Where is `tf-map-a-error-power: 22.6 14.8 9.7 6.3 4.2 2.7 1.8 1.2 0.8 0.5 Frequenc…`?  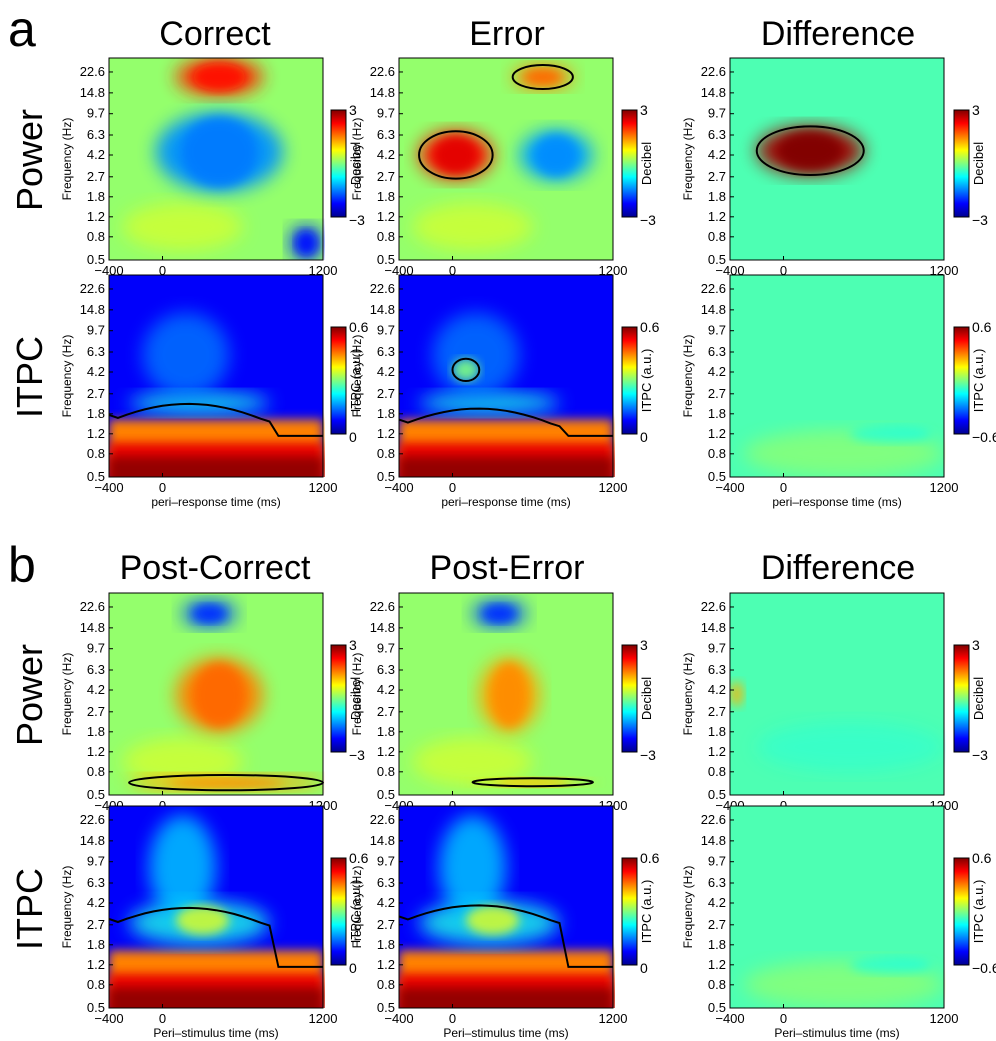
tf-map-a-error-power: 22.6 14.8 9.7 6.3 4.2 2.7 1.8 1.2 0.8 0.5 Frequenc… is located at coordinates (489, 174).